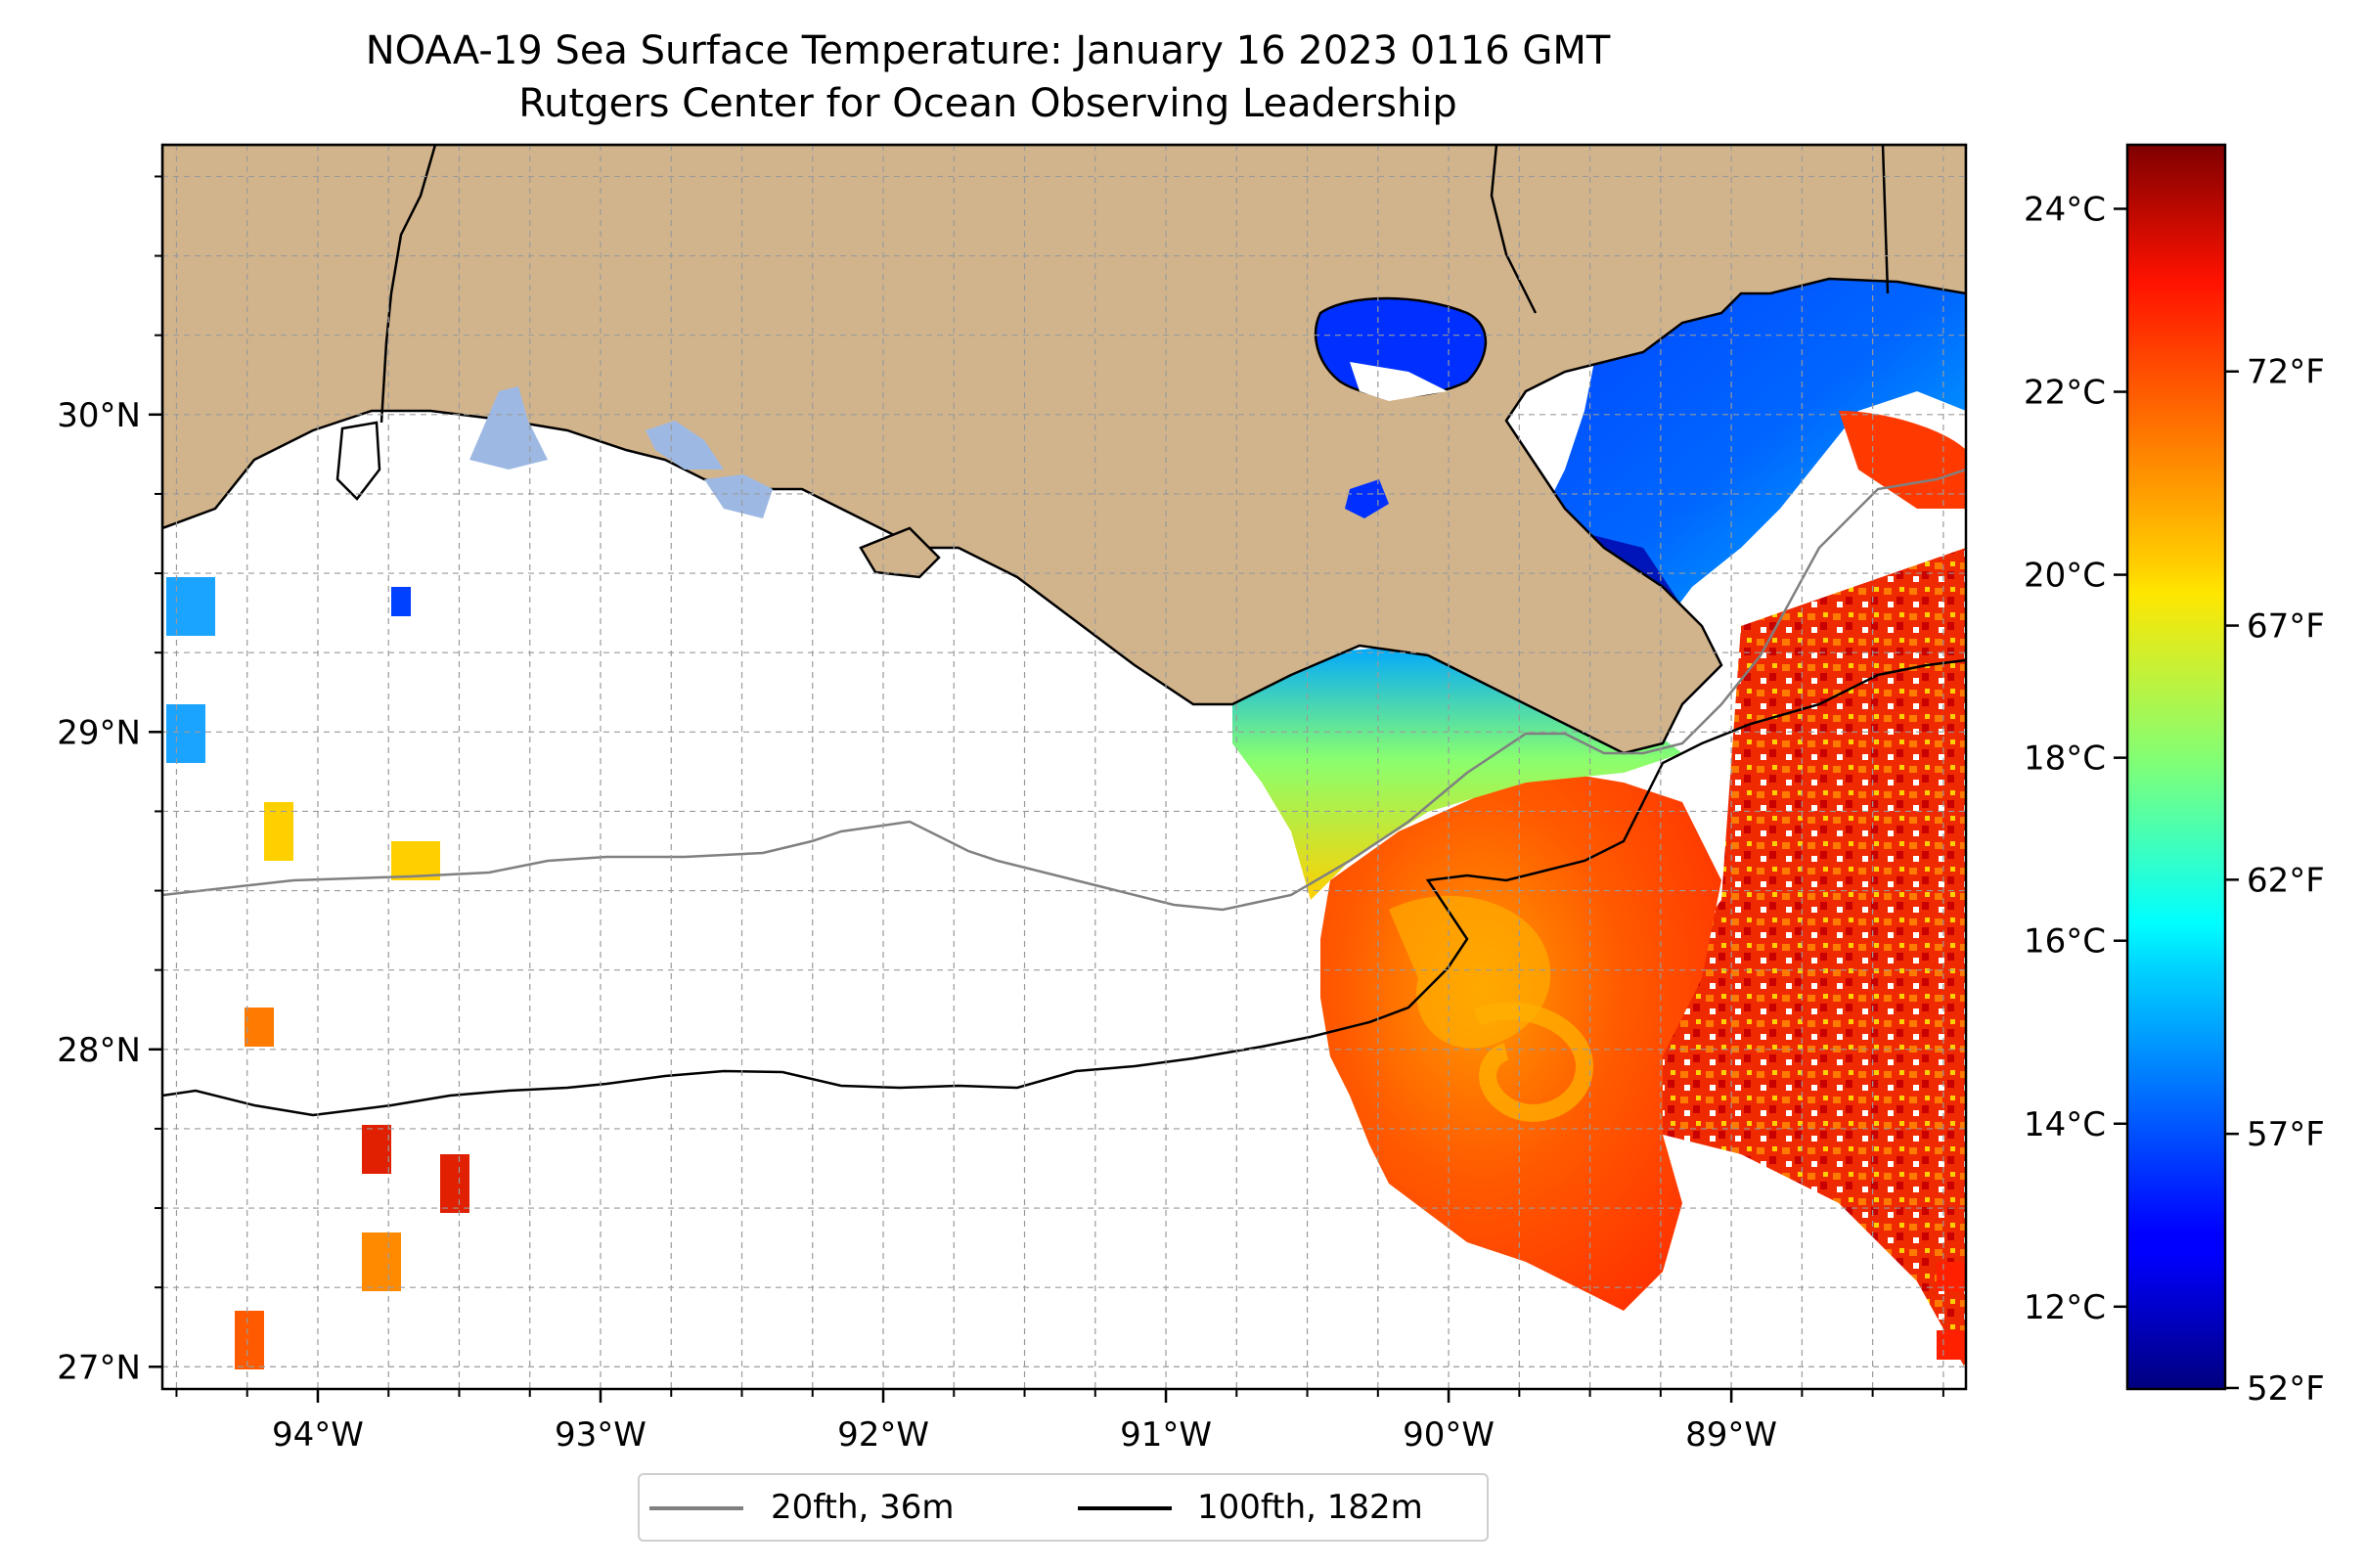  I want to click on colorbar-fahrenheit-axis: 52°F 57°F 62°F 67°F 72°F, so click(2275, 881).